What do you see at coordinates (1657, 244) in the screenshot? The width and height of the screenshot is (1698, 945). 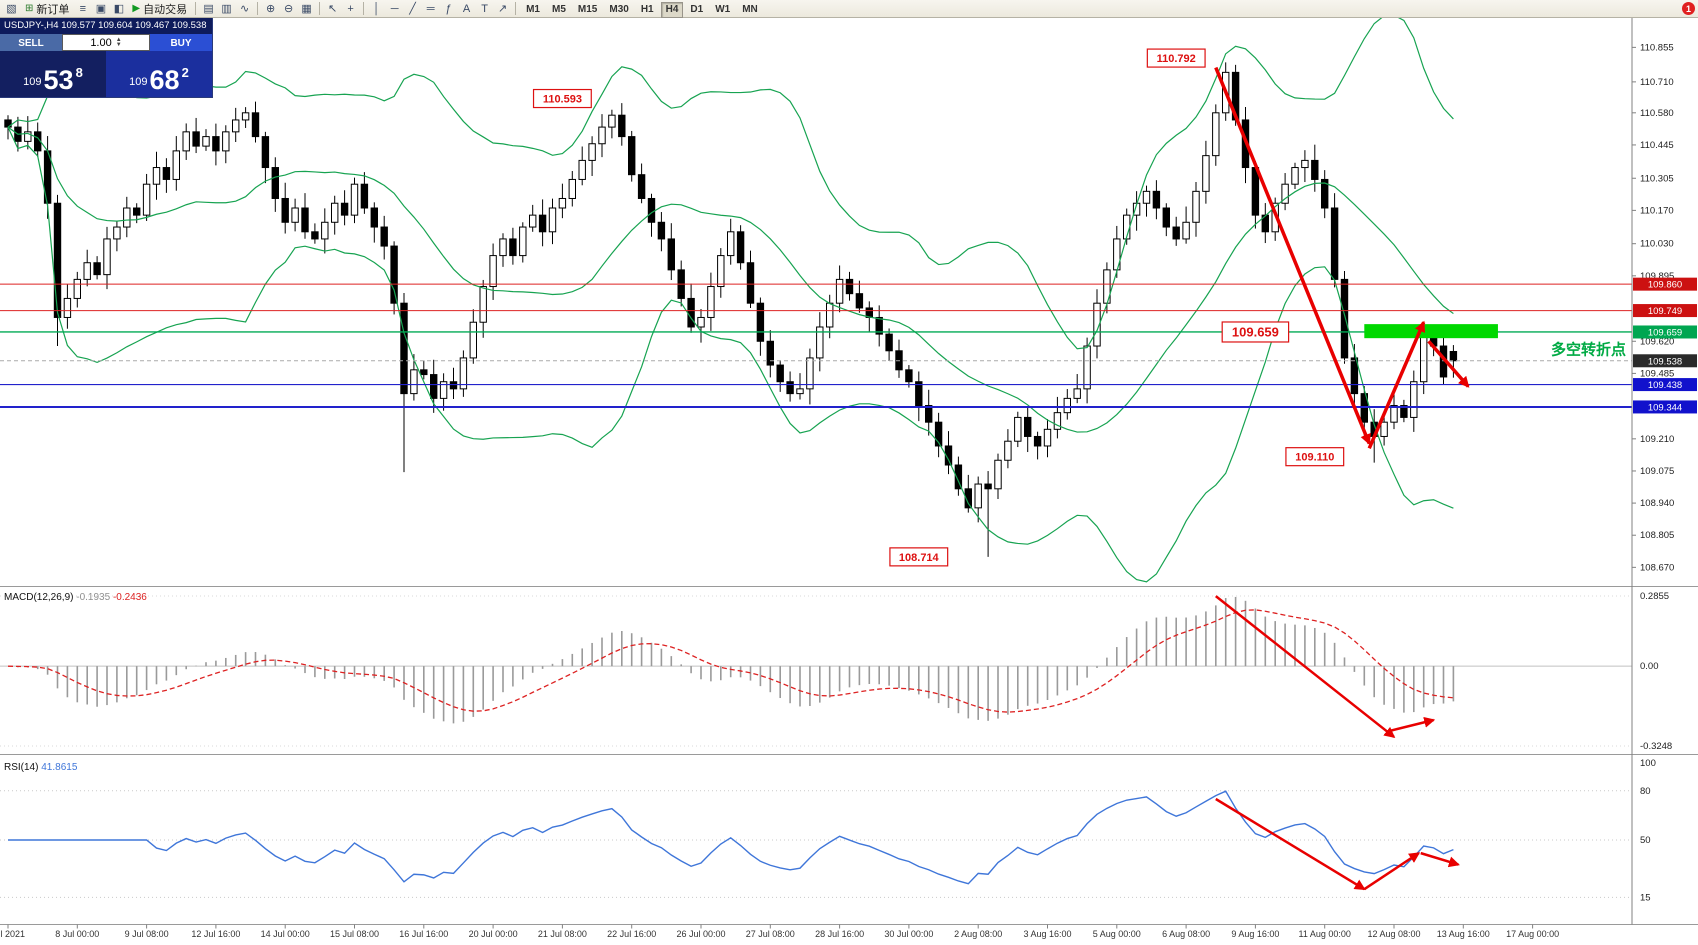 I see `svg-text: 110.030` at bounding box center [1657, 244].